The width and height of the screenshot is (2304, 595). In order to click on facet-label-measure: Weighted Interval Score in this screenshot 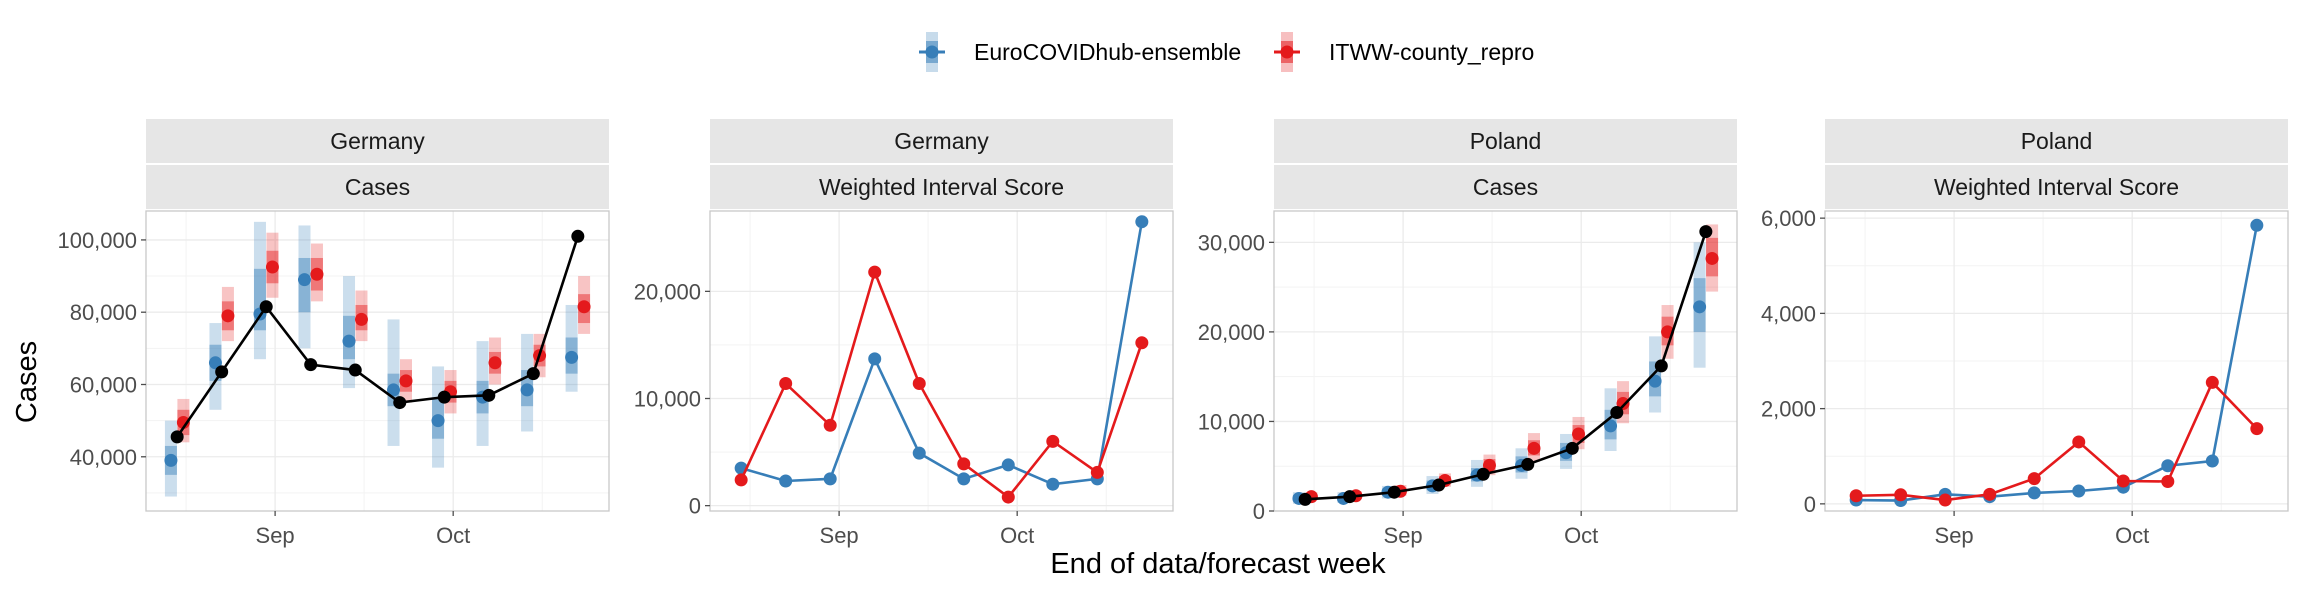, I will do `click(941, 187)`.